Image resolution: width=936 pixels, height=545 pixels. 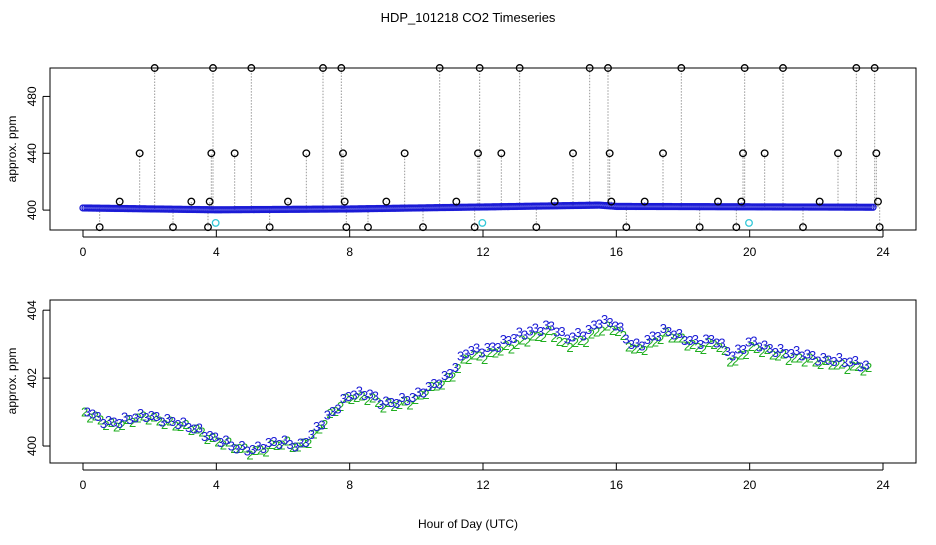 I want to click on top-cyan-point, so click(x=482, y=222).